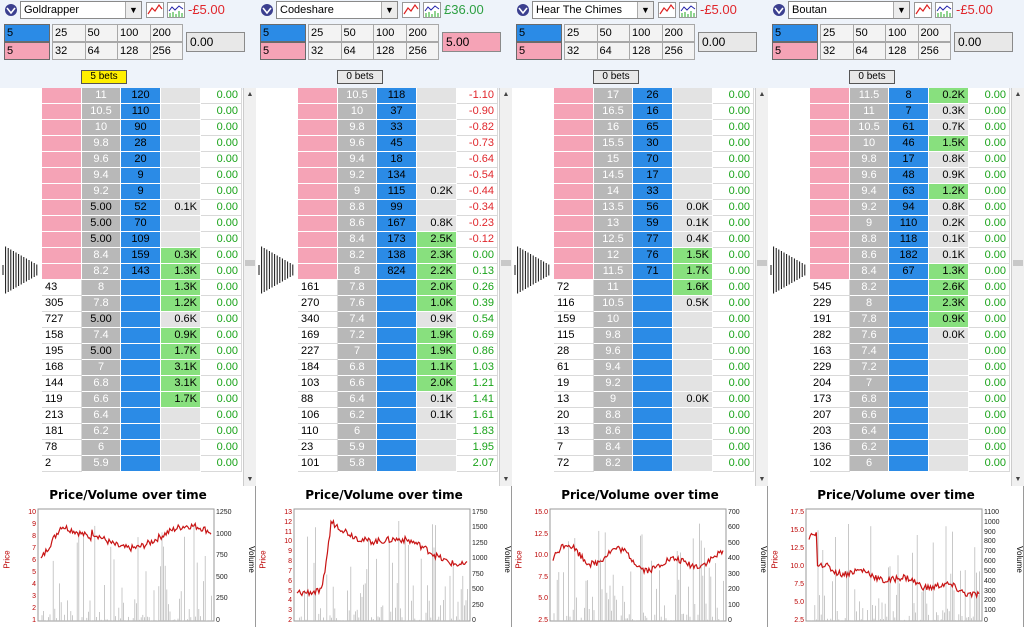 Image resolution: width=1024 pixels, height=628 pixels. What do you see at coordinates (653, 192) in the screenshot?
I see `back-amount-cell: 33` at bounding box center [653, 192].